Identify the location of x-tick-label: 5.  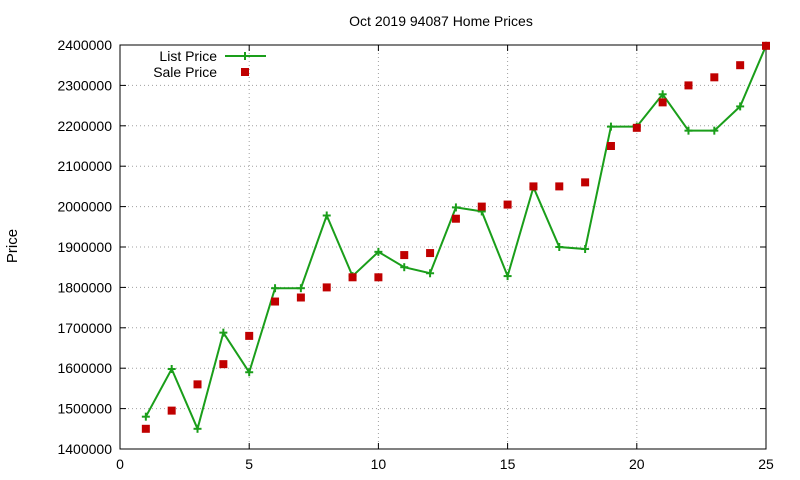
(249, 464).